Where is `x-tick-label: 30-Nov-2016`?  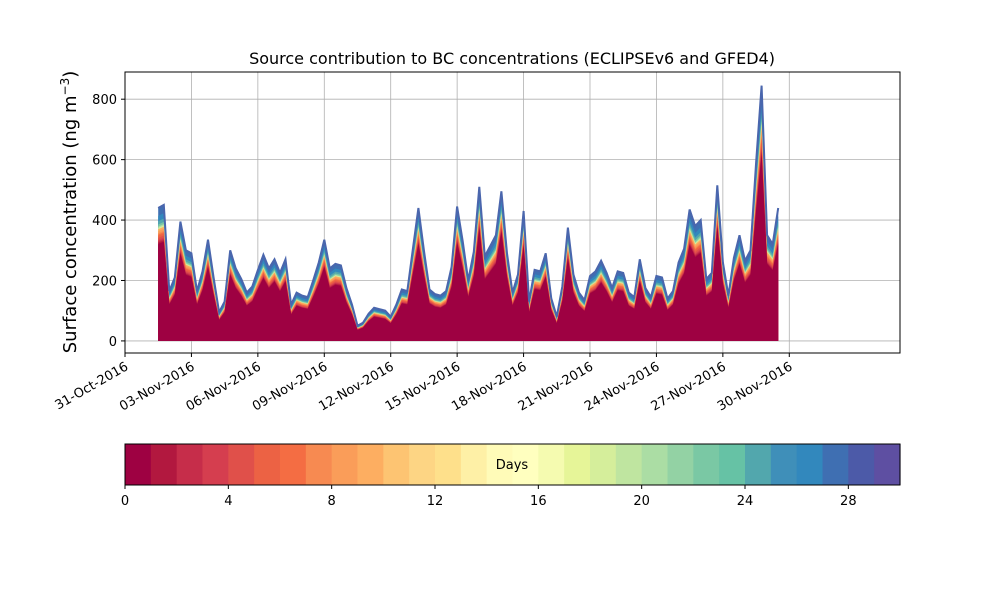 x-tick-label: 30-Nov-2016 is located at coordinates (755, 386).